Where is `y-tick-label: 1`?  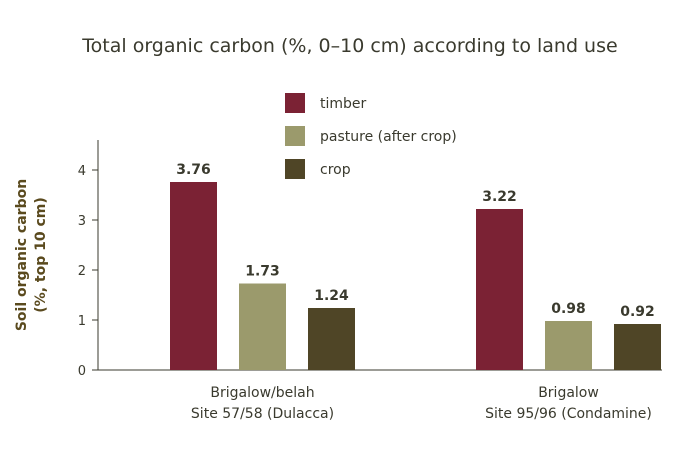
y-tick-label: 1 is located at coordinates (82, 321).